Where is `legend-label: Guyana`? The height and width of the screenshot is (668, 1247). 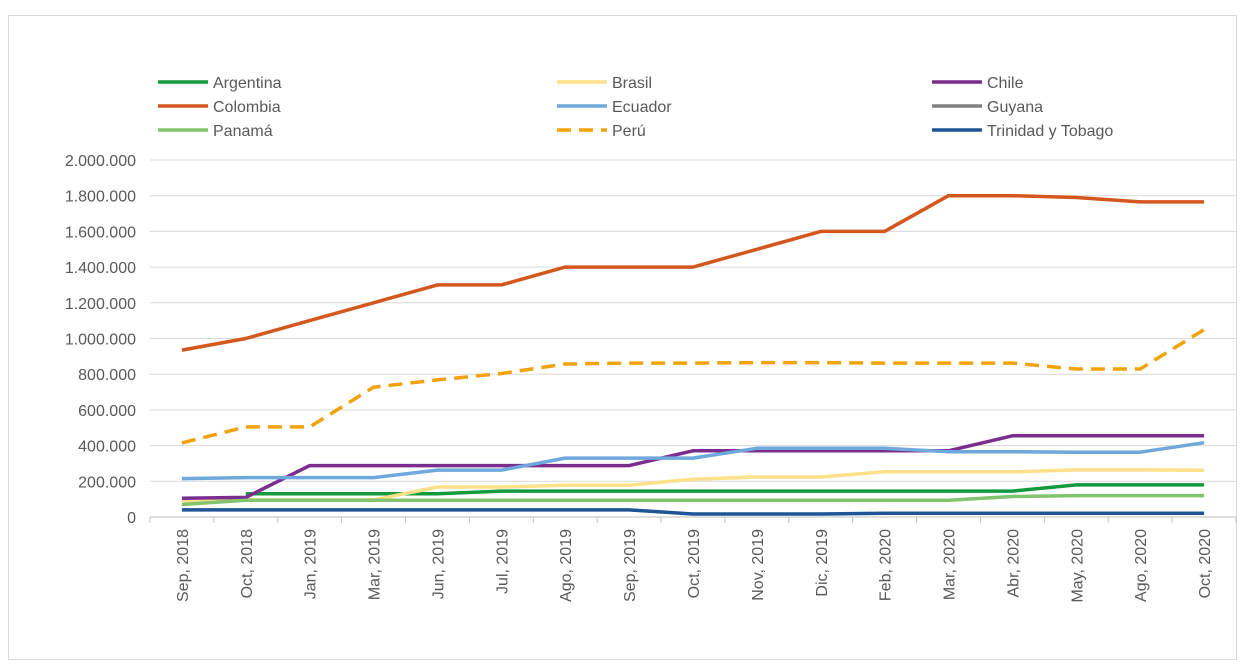
legend-label: Guyana is located at coordinates (1015, 107).